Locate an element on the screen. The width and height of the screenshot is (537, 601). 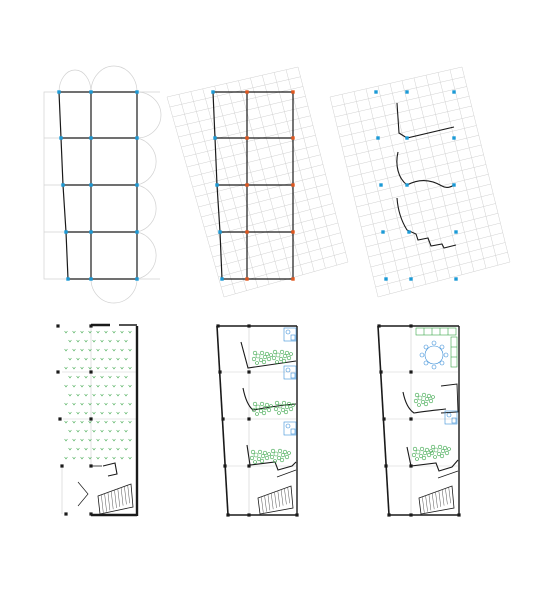
basin is located at coordinates (288, 332).